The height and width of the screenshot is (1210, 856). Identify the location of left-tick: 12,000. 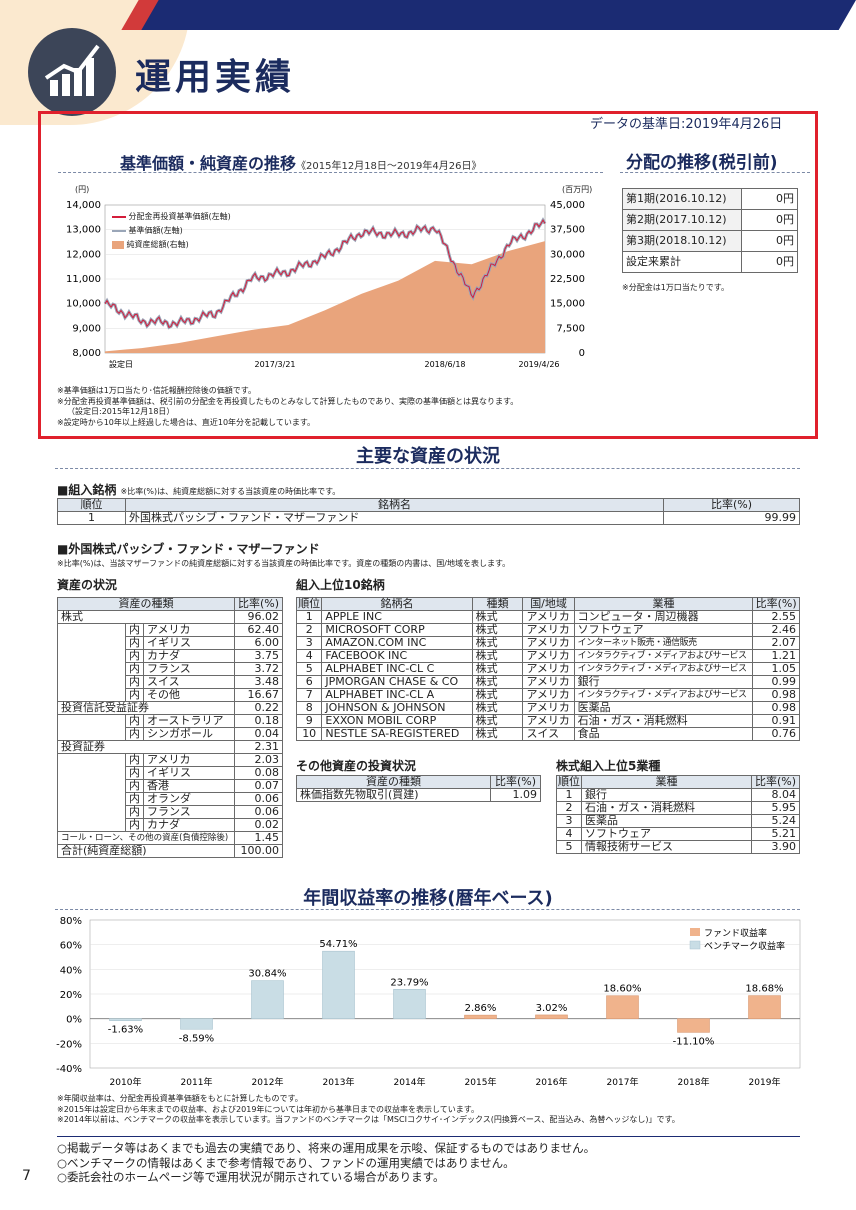
(83, 254).